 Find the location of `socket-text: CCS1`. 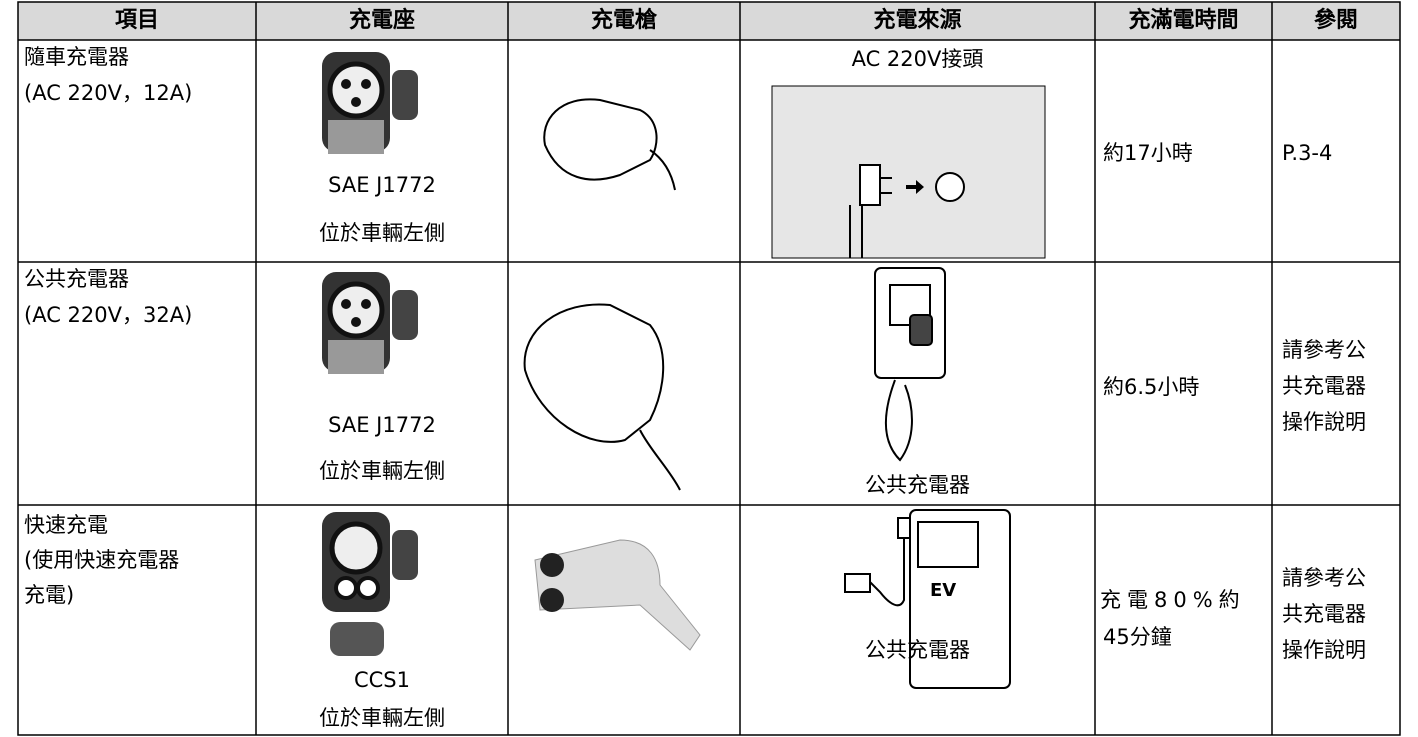

socket-text: CCS1 is located at coordinates (382, 680).